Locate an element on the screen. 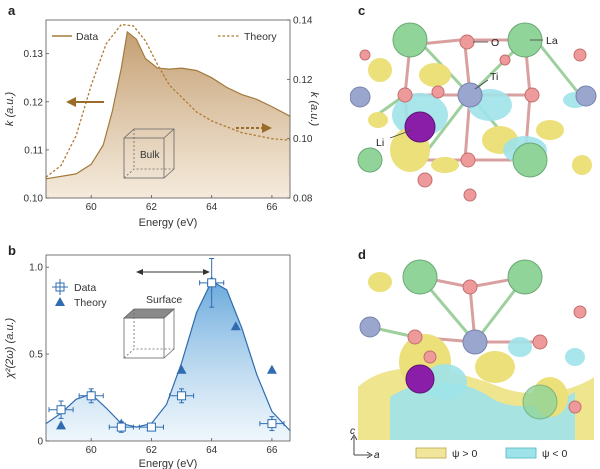 The height and width of the screenshot is (469, 600). legend-data-swatch is located at coordinates (60, 287).